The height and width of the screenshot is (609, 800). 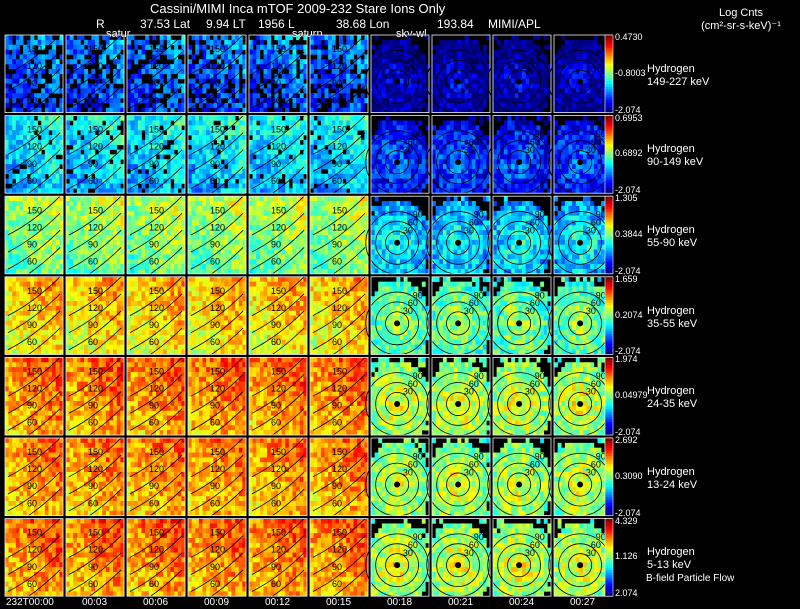 I want to click on contour-line, so click(x=95, y=88).